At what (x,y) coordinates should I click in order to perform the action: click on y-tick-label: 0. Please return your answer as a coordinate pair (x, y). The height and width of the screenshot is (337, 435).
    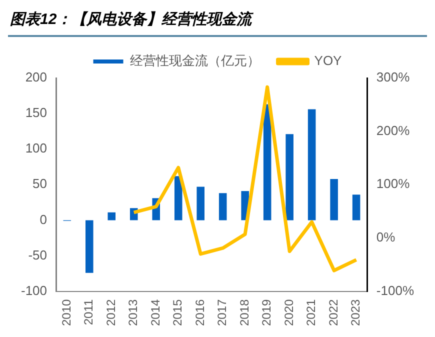
    Looking at the image, I should click on (44, 219).